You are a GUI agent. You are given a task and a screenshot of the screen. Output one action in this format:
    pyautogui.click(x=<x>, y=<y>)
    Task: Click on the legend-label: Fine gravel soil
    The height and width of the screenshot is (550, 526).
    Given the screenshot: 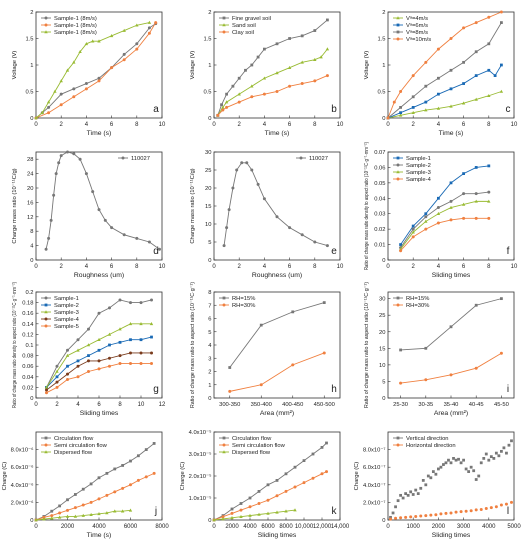 What is the action you would take?
    pyautogui.click(x=251, y=19)
    